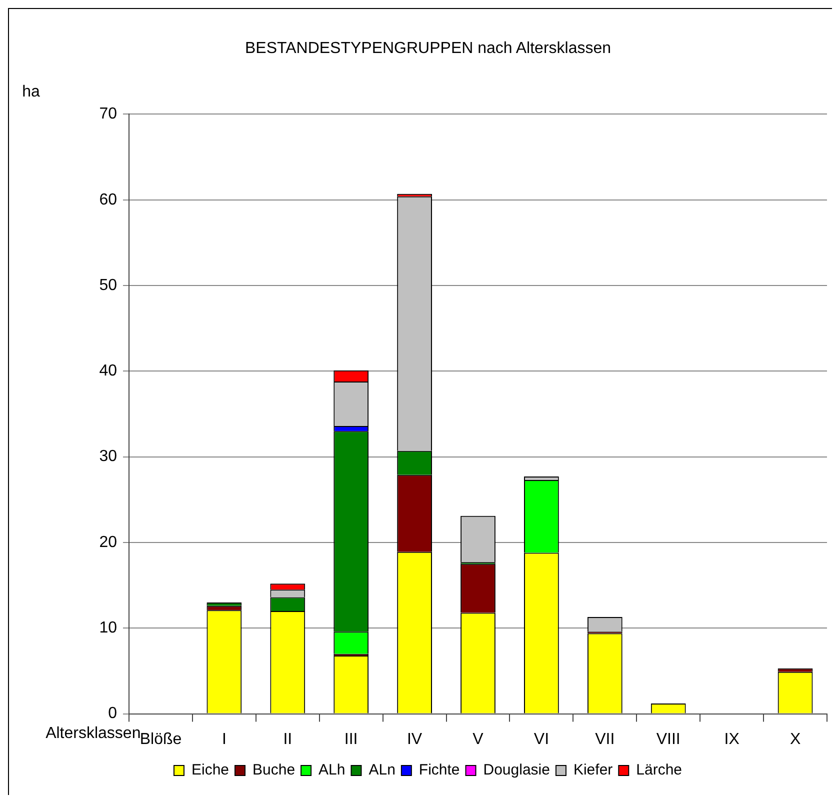 The image size is (839, 802). Describe the element at coordinates (93, 733) in the screenshot. I see `x-axis-title: Altersklassen` at that location.